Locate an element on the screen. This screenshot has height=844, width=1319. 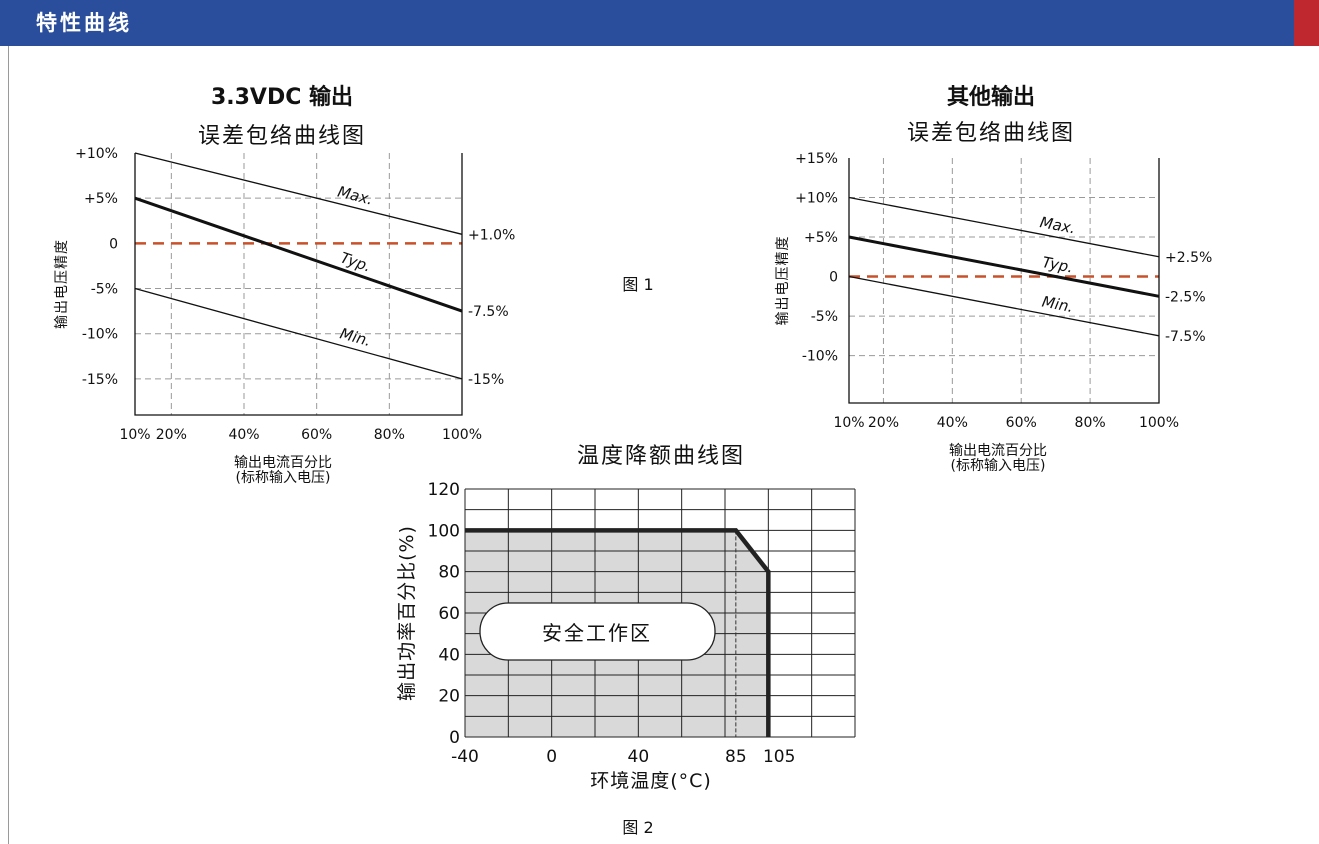
chart2-x-tick-label: 20% is located at coordinates (883, 423).